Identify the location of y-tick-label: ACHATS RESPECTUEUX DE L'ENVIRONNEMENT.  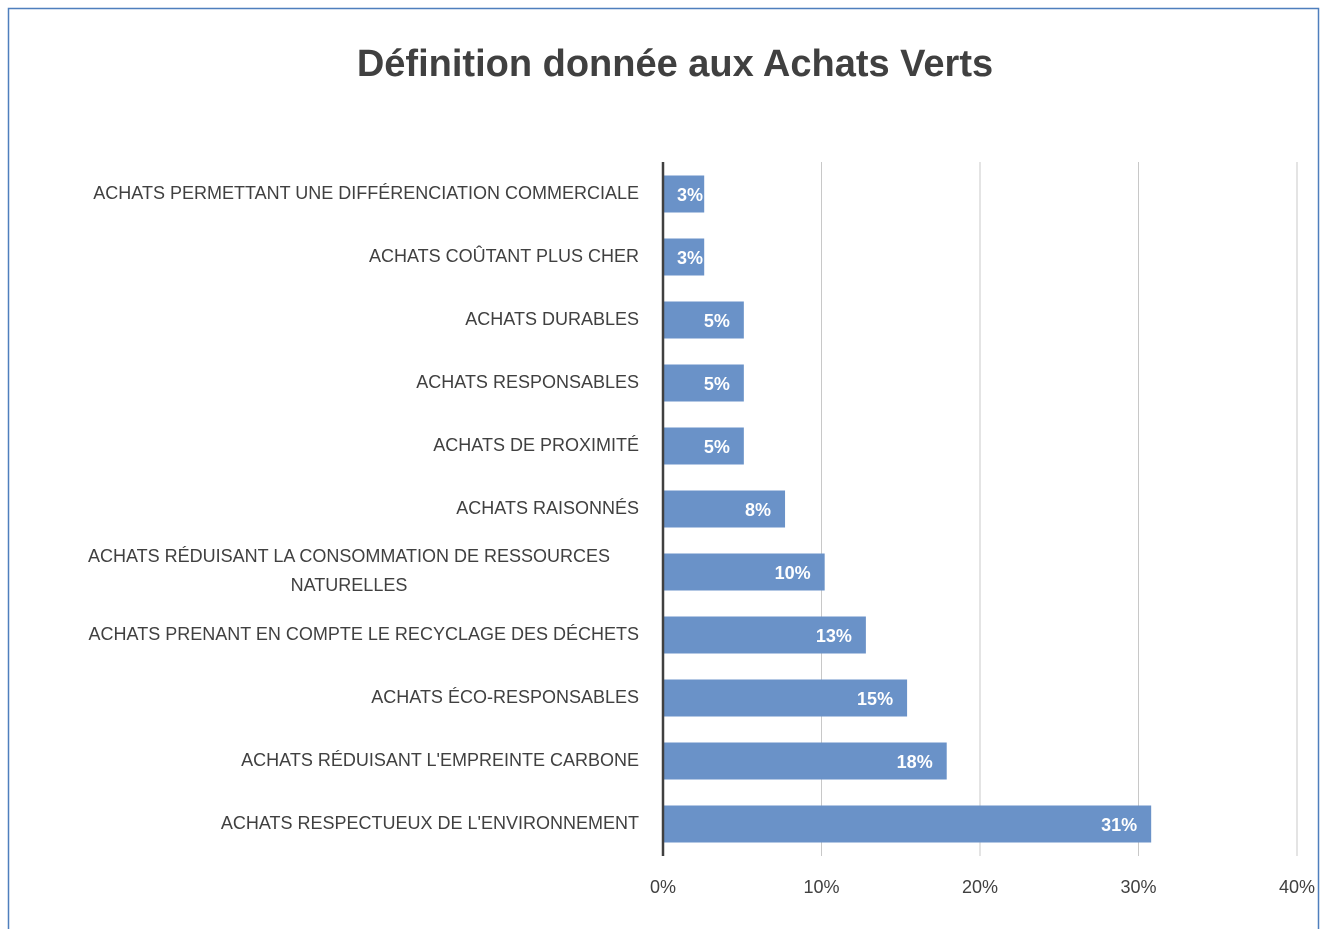
(430, 823).